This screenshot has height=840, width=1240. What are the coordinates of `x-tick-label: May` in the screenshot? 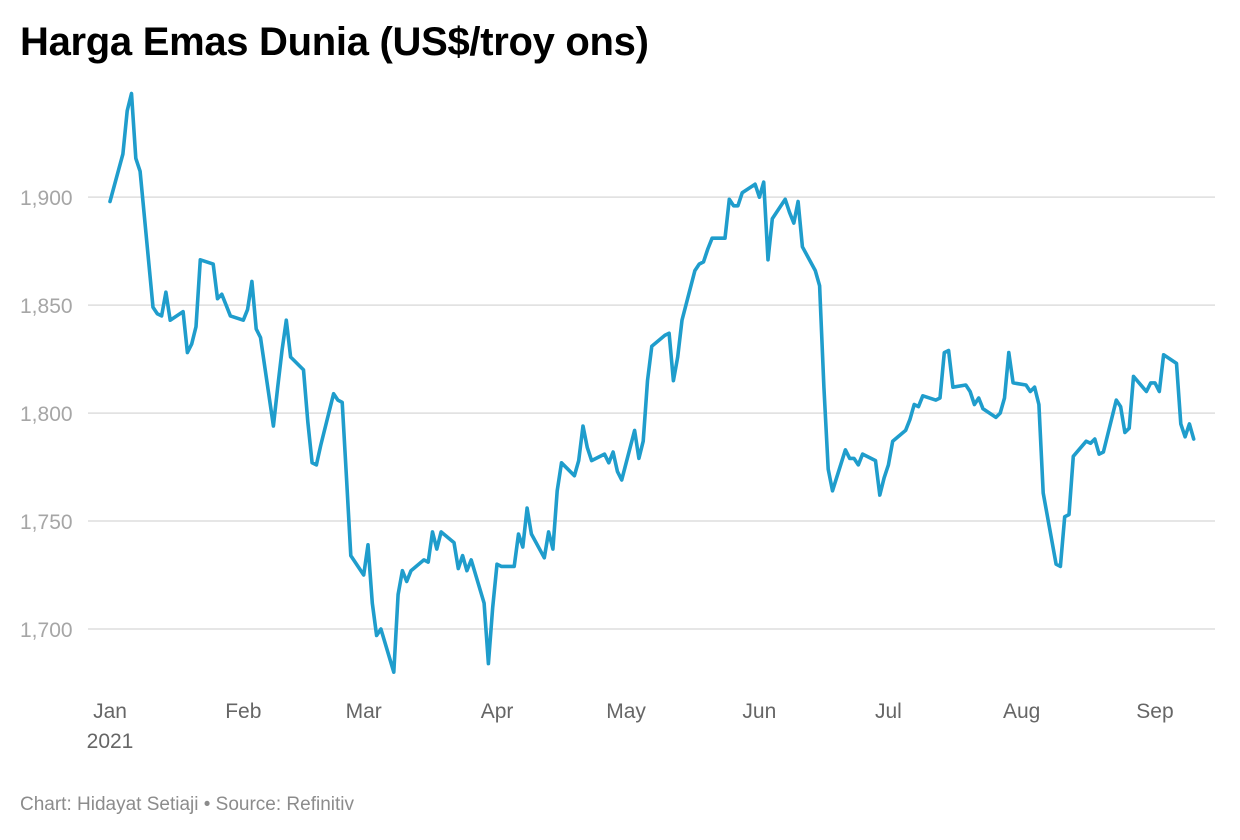 It's located at (626, 711).